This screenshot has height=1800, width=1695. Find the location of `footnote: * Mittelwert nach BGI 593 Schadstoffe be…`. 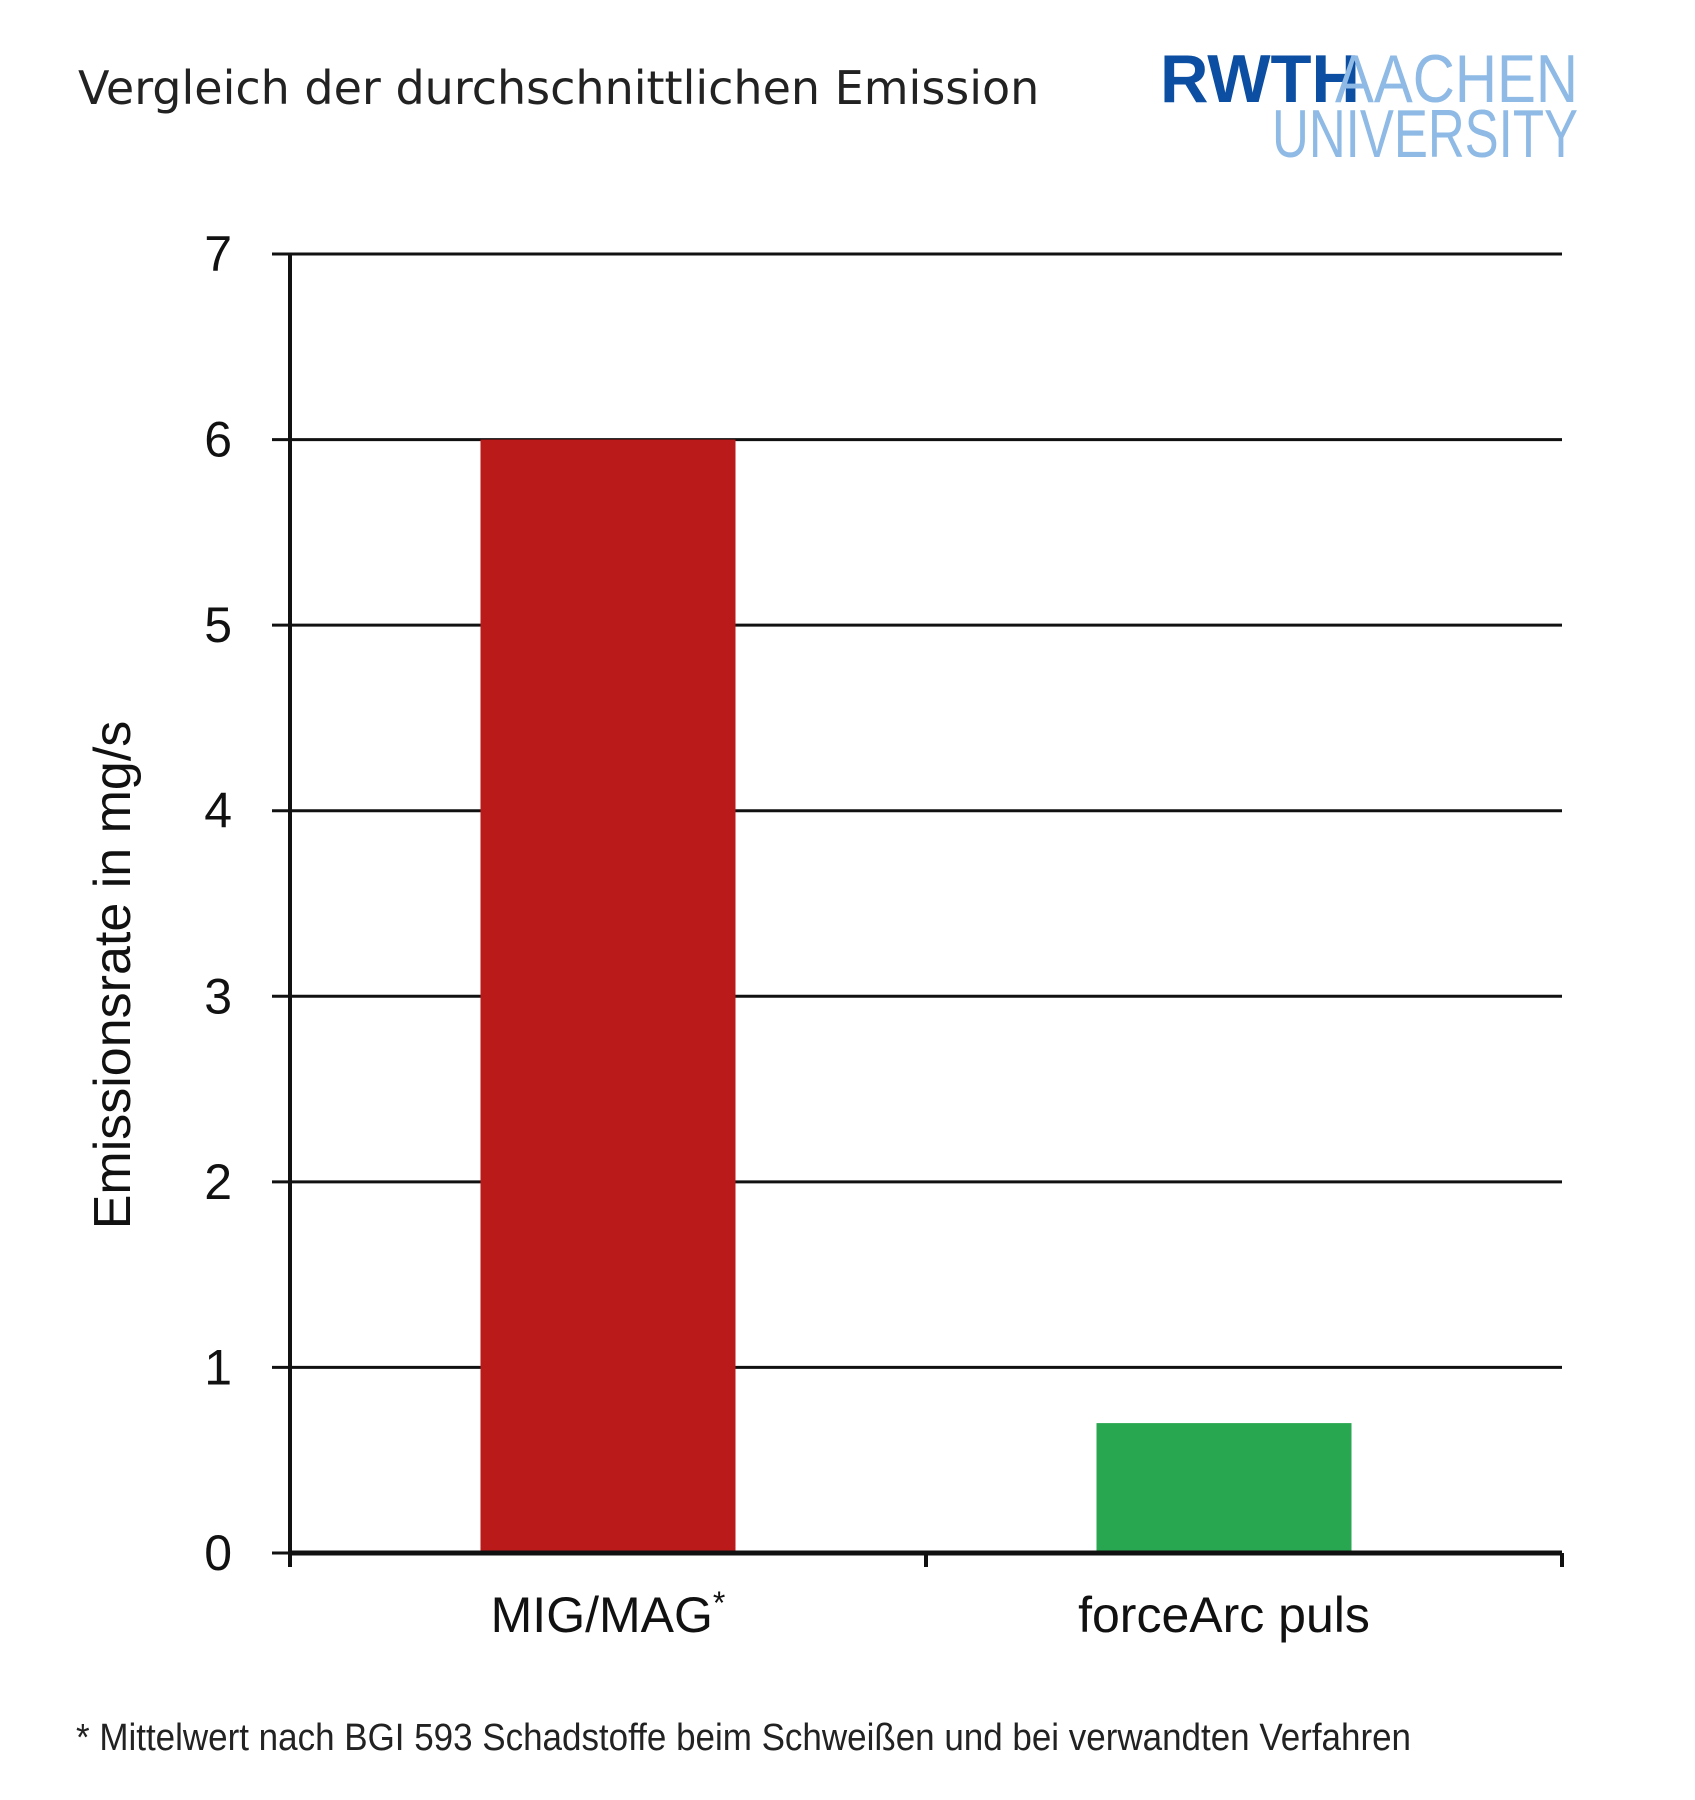

footnote: * Mittelwert nach BGI 593 Schadstoffe be… is located at coordinates (743, 1738).